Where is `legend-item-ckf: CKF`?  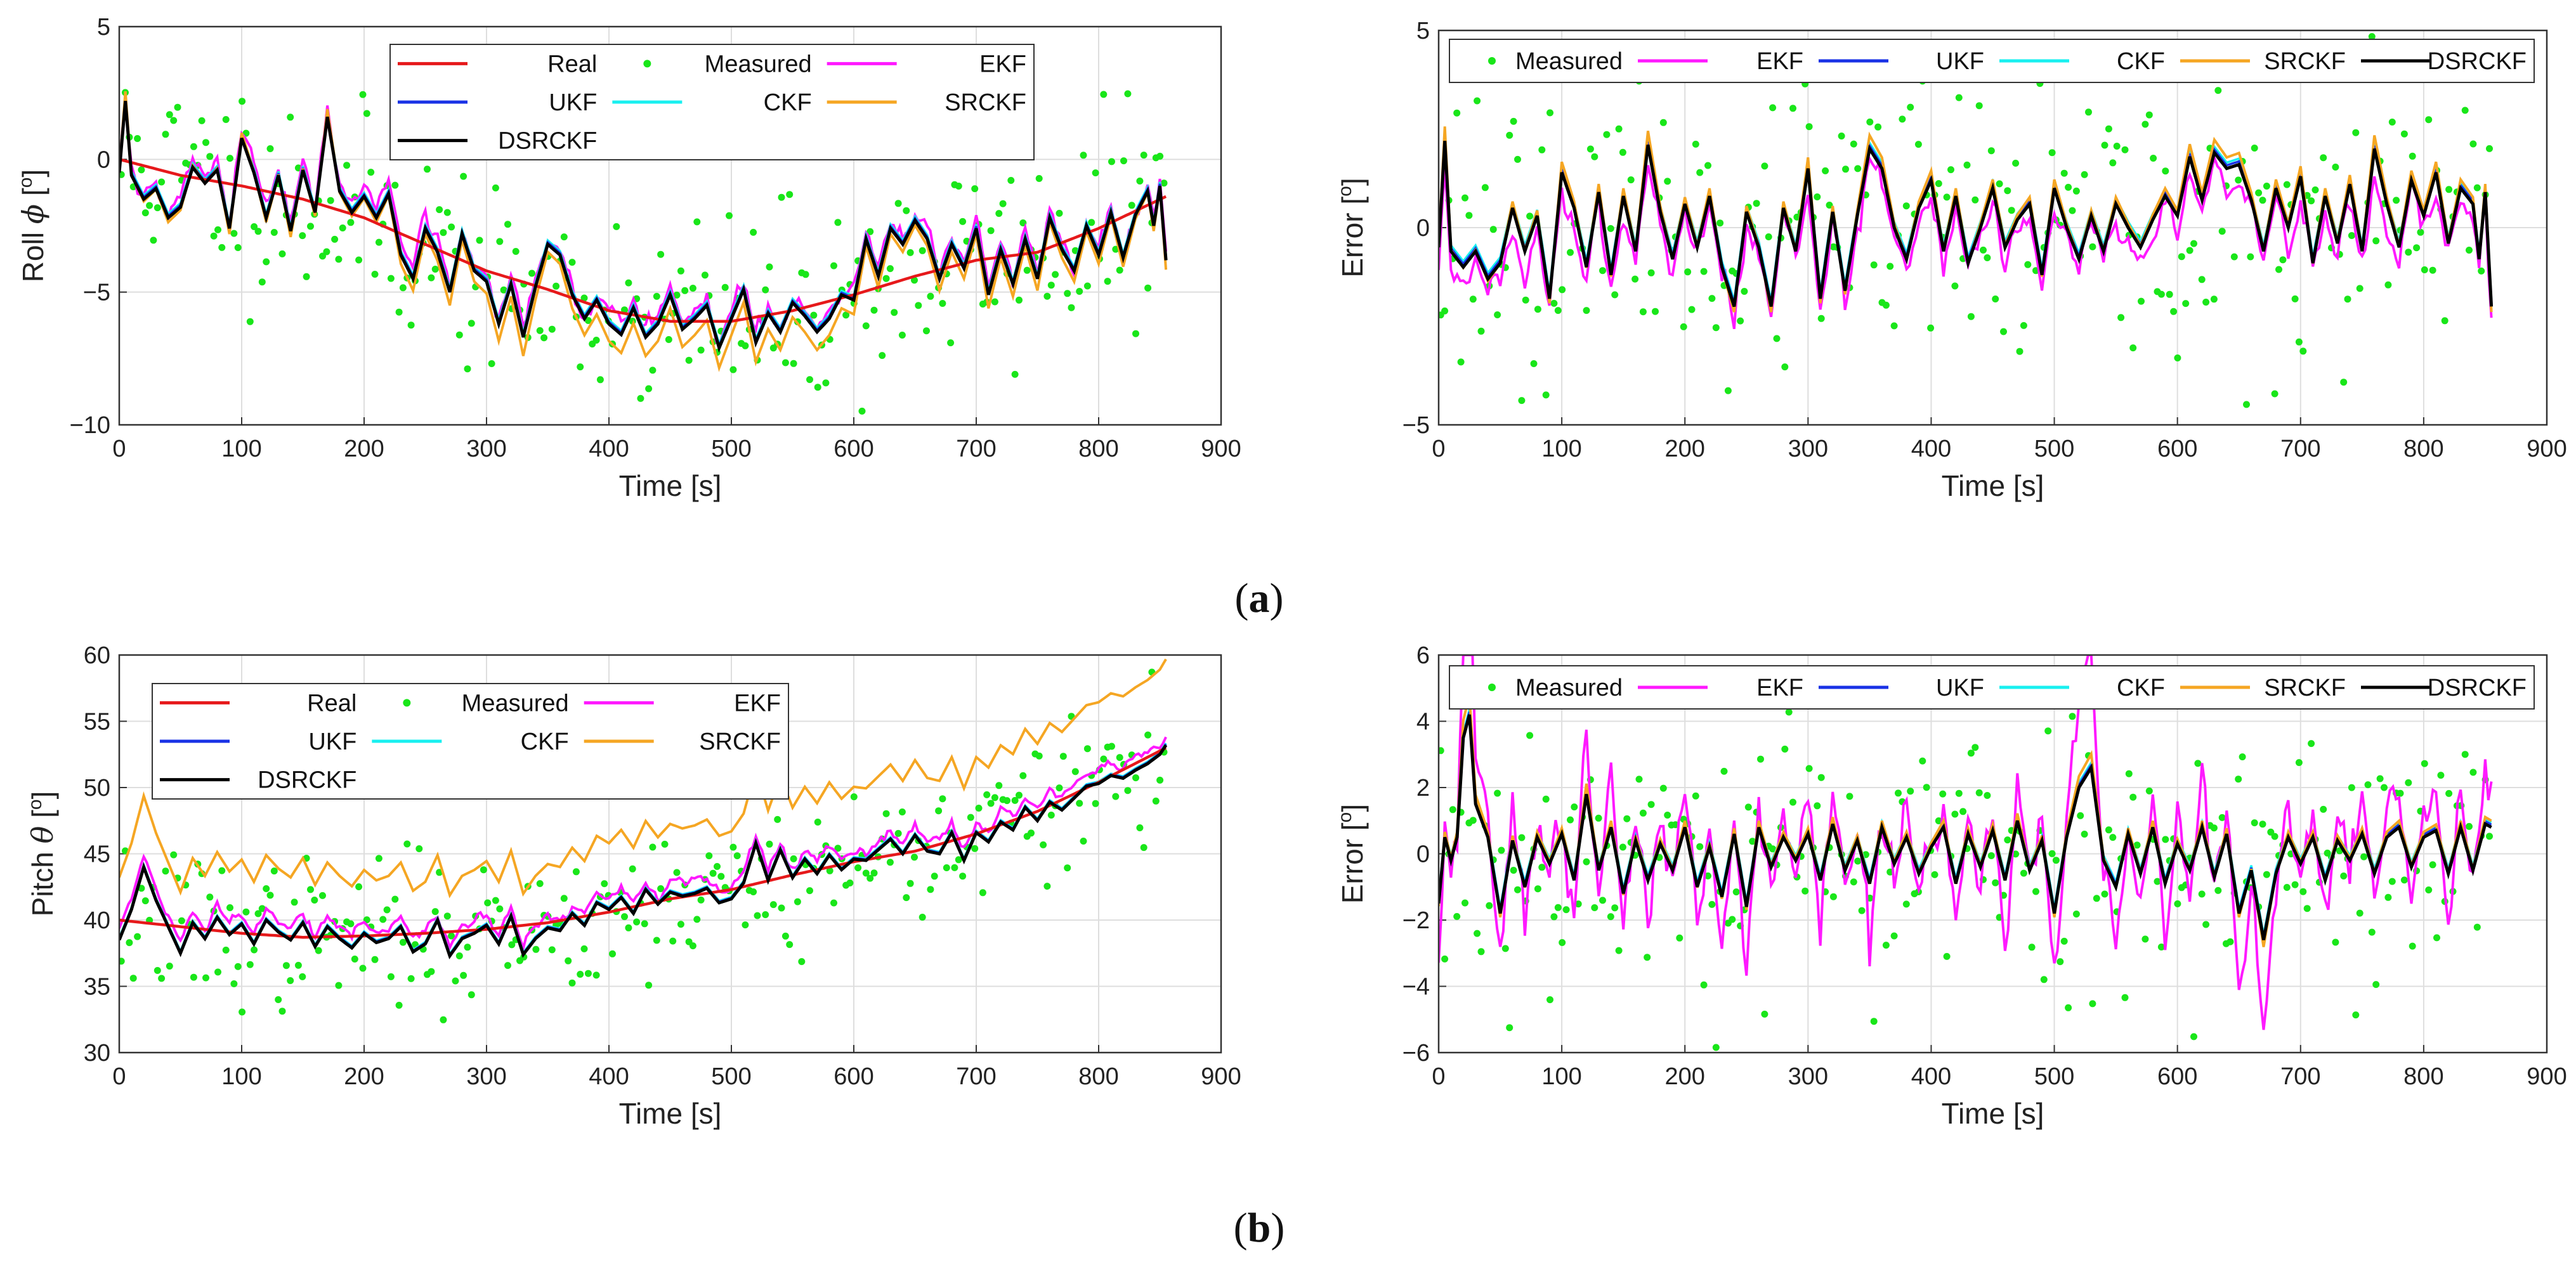
legend-item-ckf: CKF is located at coordinates (712, 102).